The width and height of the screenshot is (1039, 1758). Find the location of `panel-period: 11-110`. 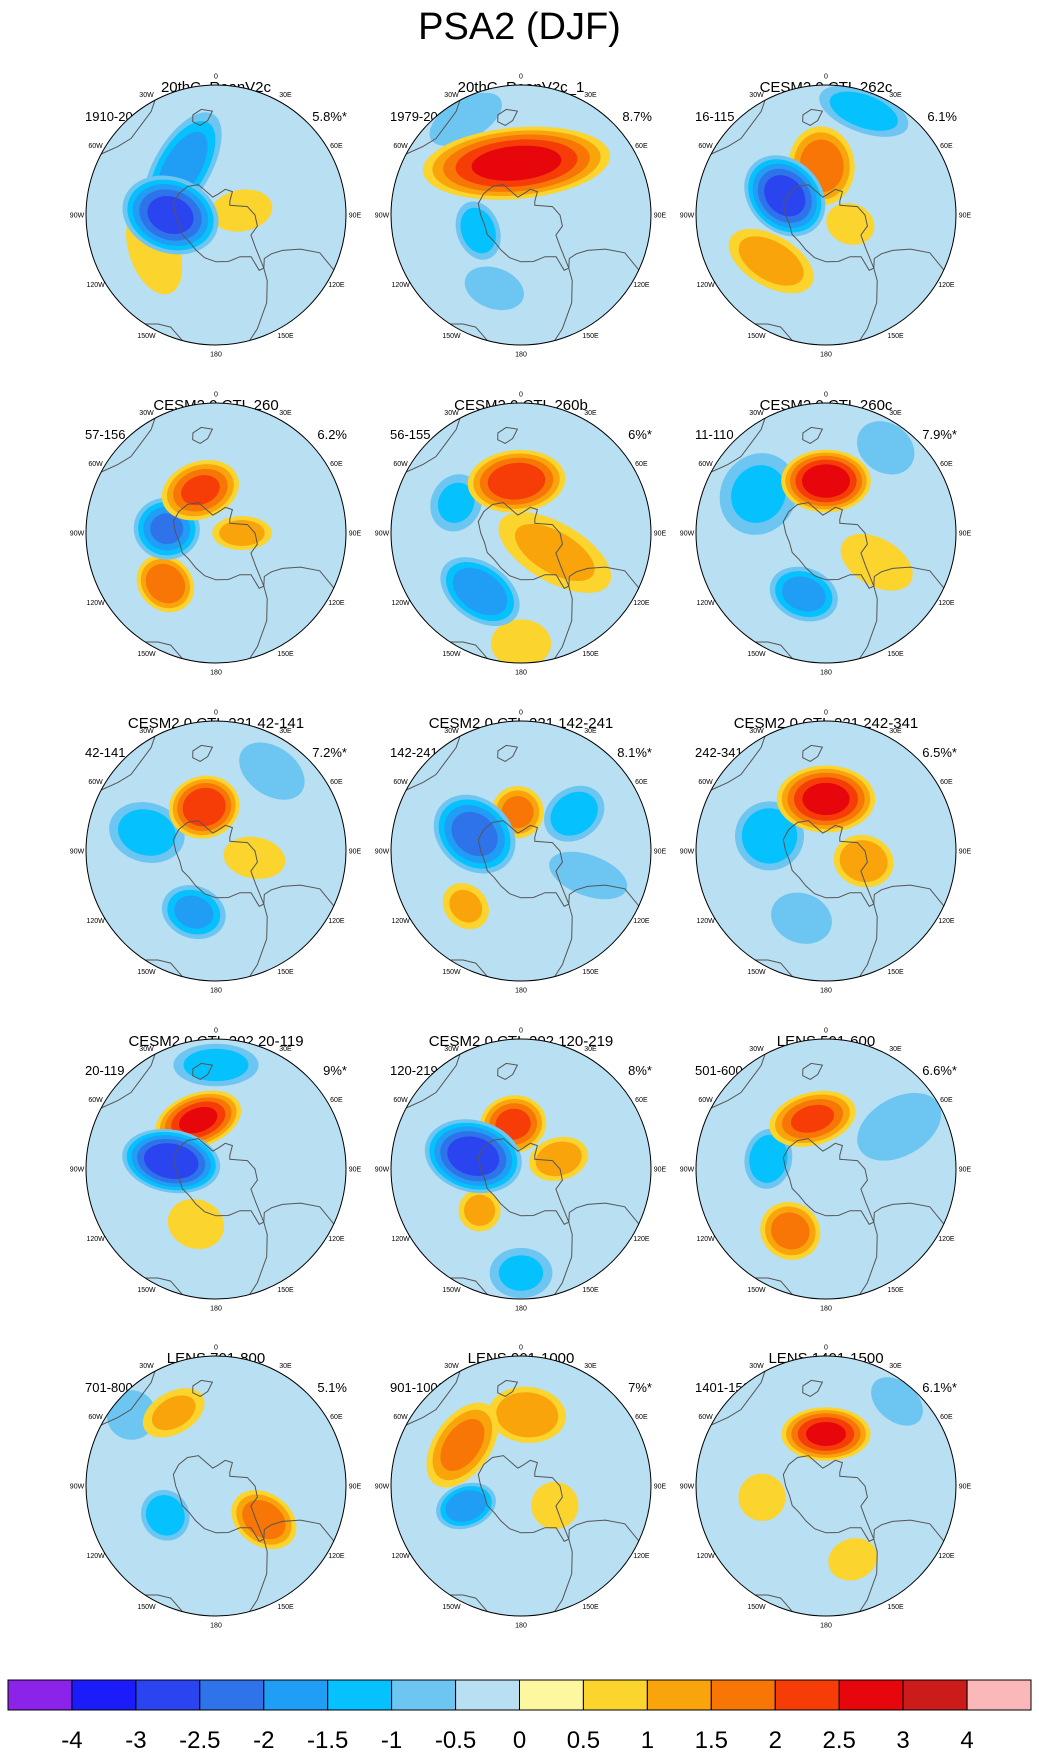

panel-period: 11-110 is located at coordinates (714, 434).